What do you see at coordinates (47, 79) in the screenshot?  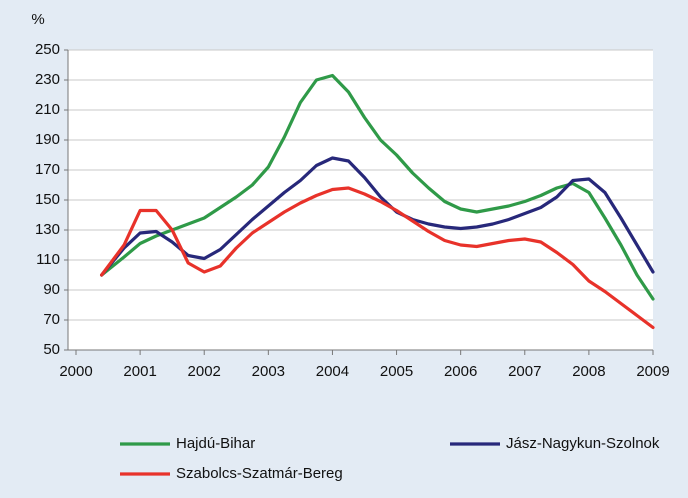 I see `y-tick-label: 230` at bounding box center [47, 79].